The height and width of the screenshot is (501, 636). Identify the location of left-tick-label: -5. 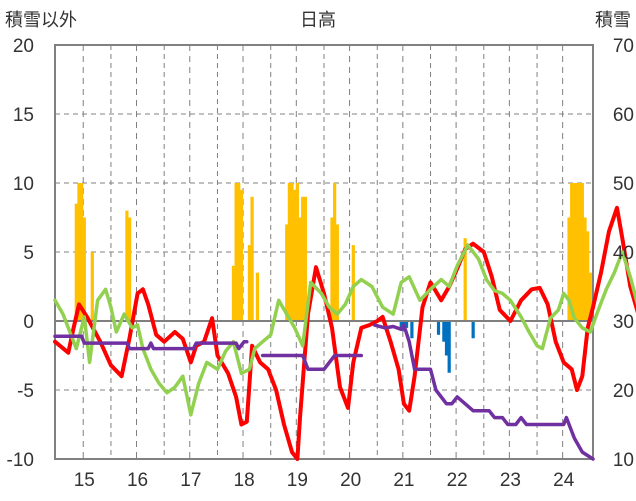
(25, 391).